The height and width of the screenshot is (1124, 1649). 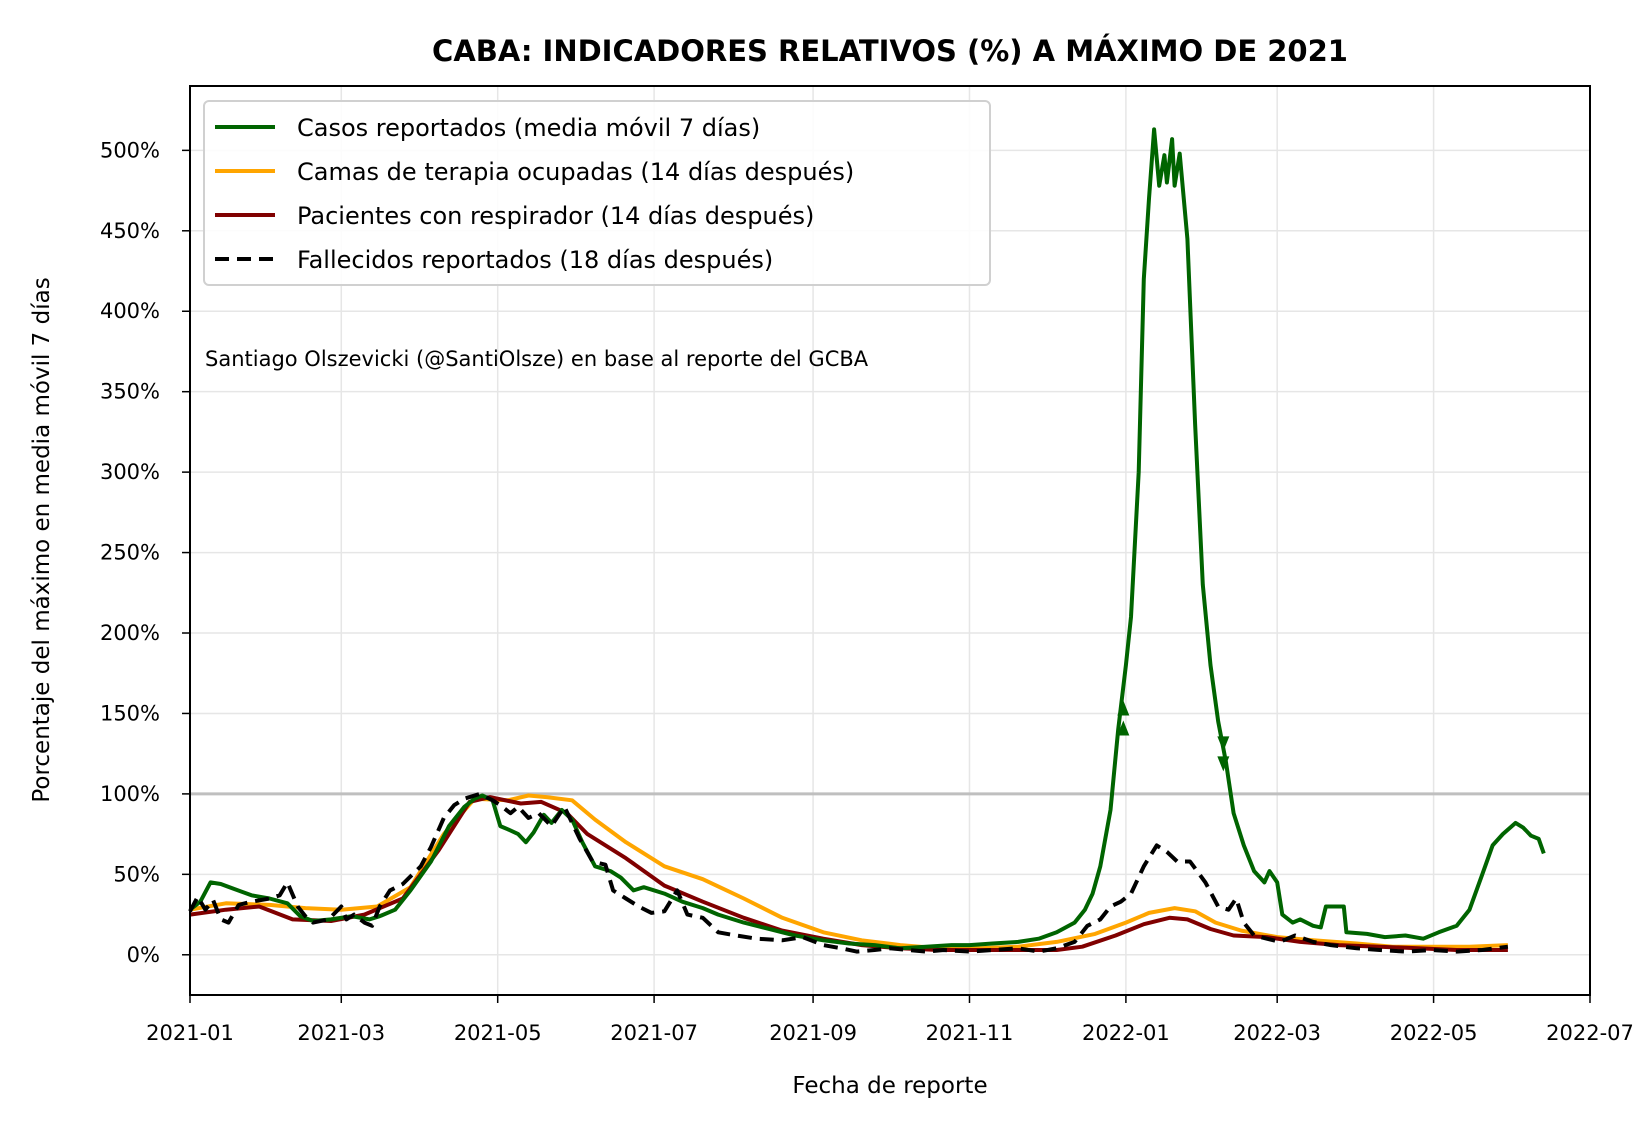 I want to click on y-tick-label: 250%, so click(x=130, y=553).